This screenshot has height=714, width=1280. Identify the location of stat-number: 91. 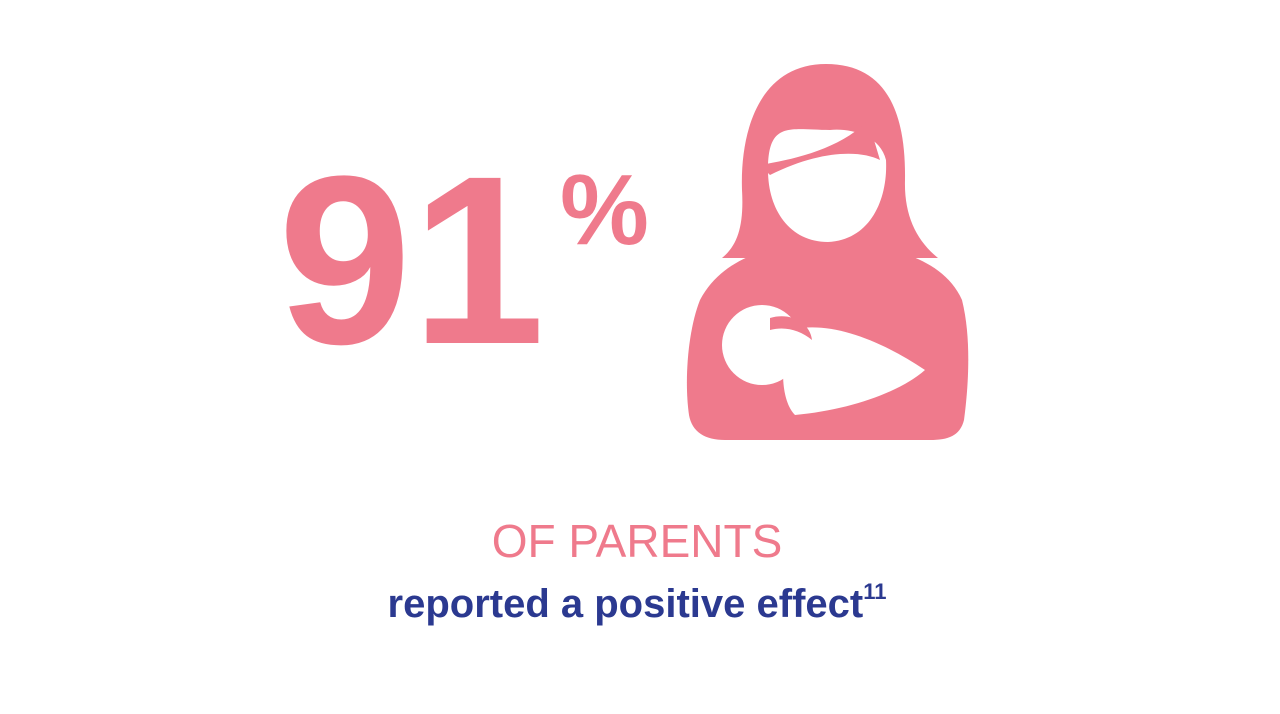
(411, 260).